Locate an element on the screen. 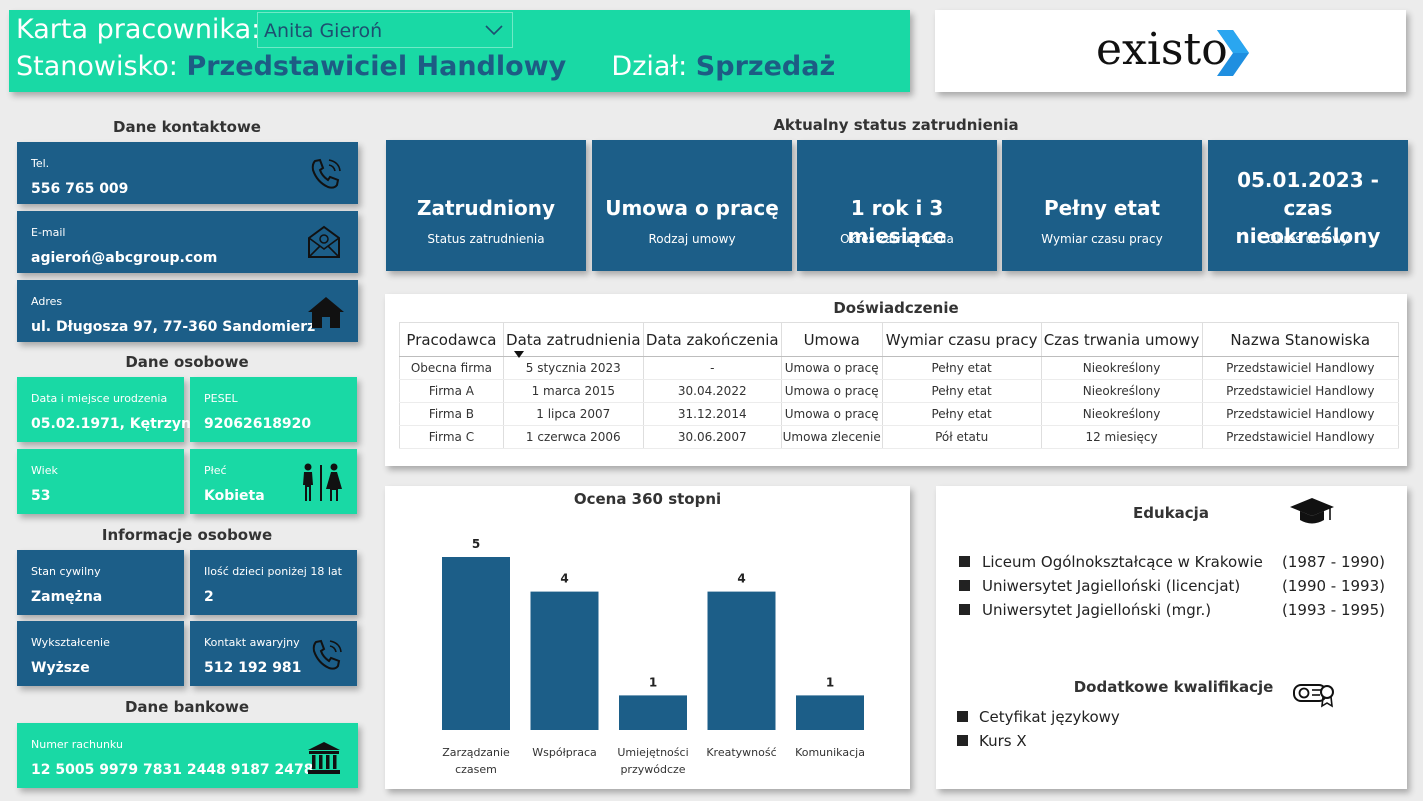 This screenshot has width=1423, height=801. table-cell: 5 stycznia 2023 is located at coordinates (573, 368).